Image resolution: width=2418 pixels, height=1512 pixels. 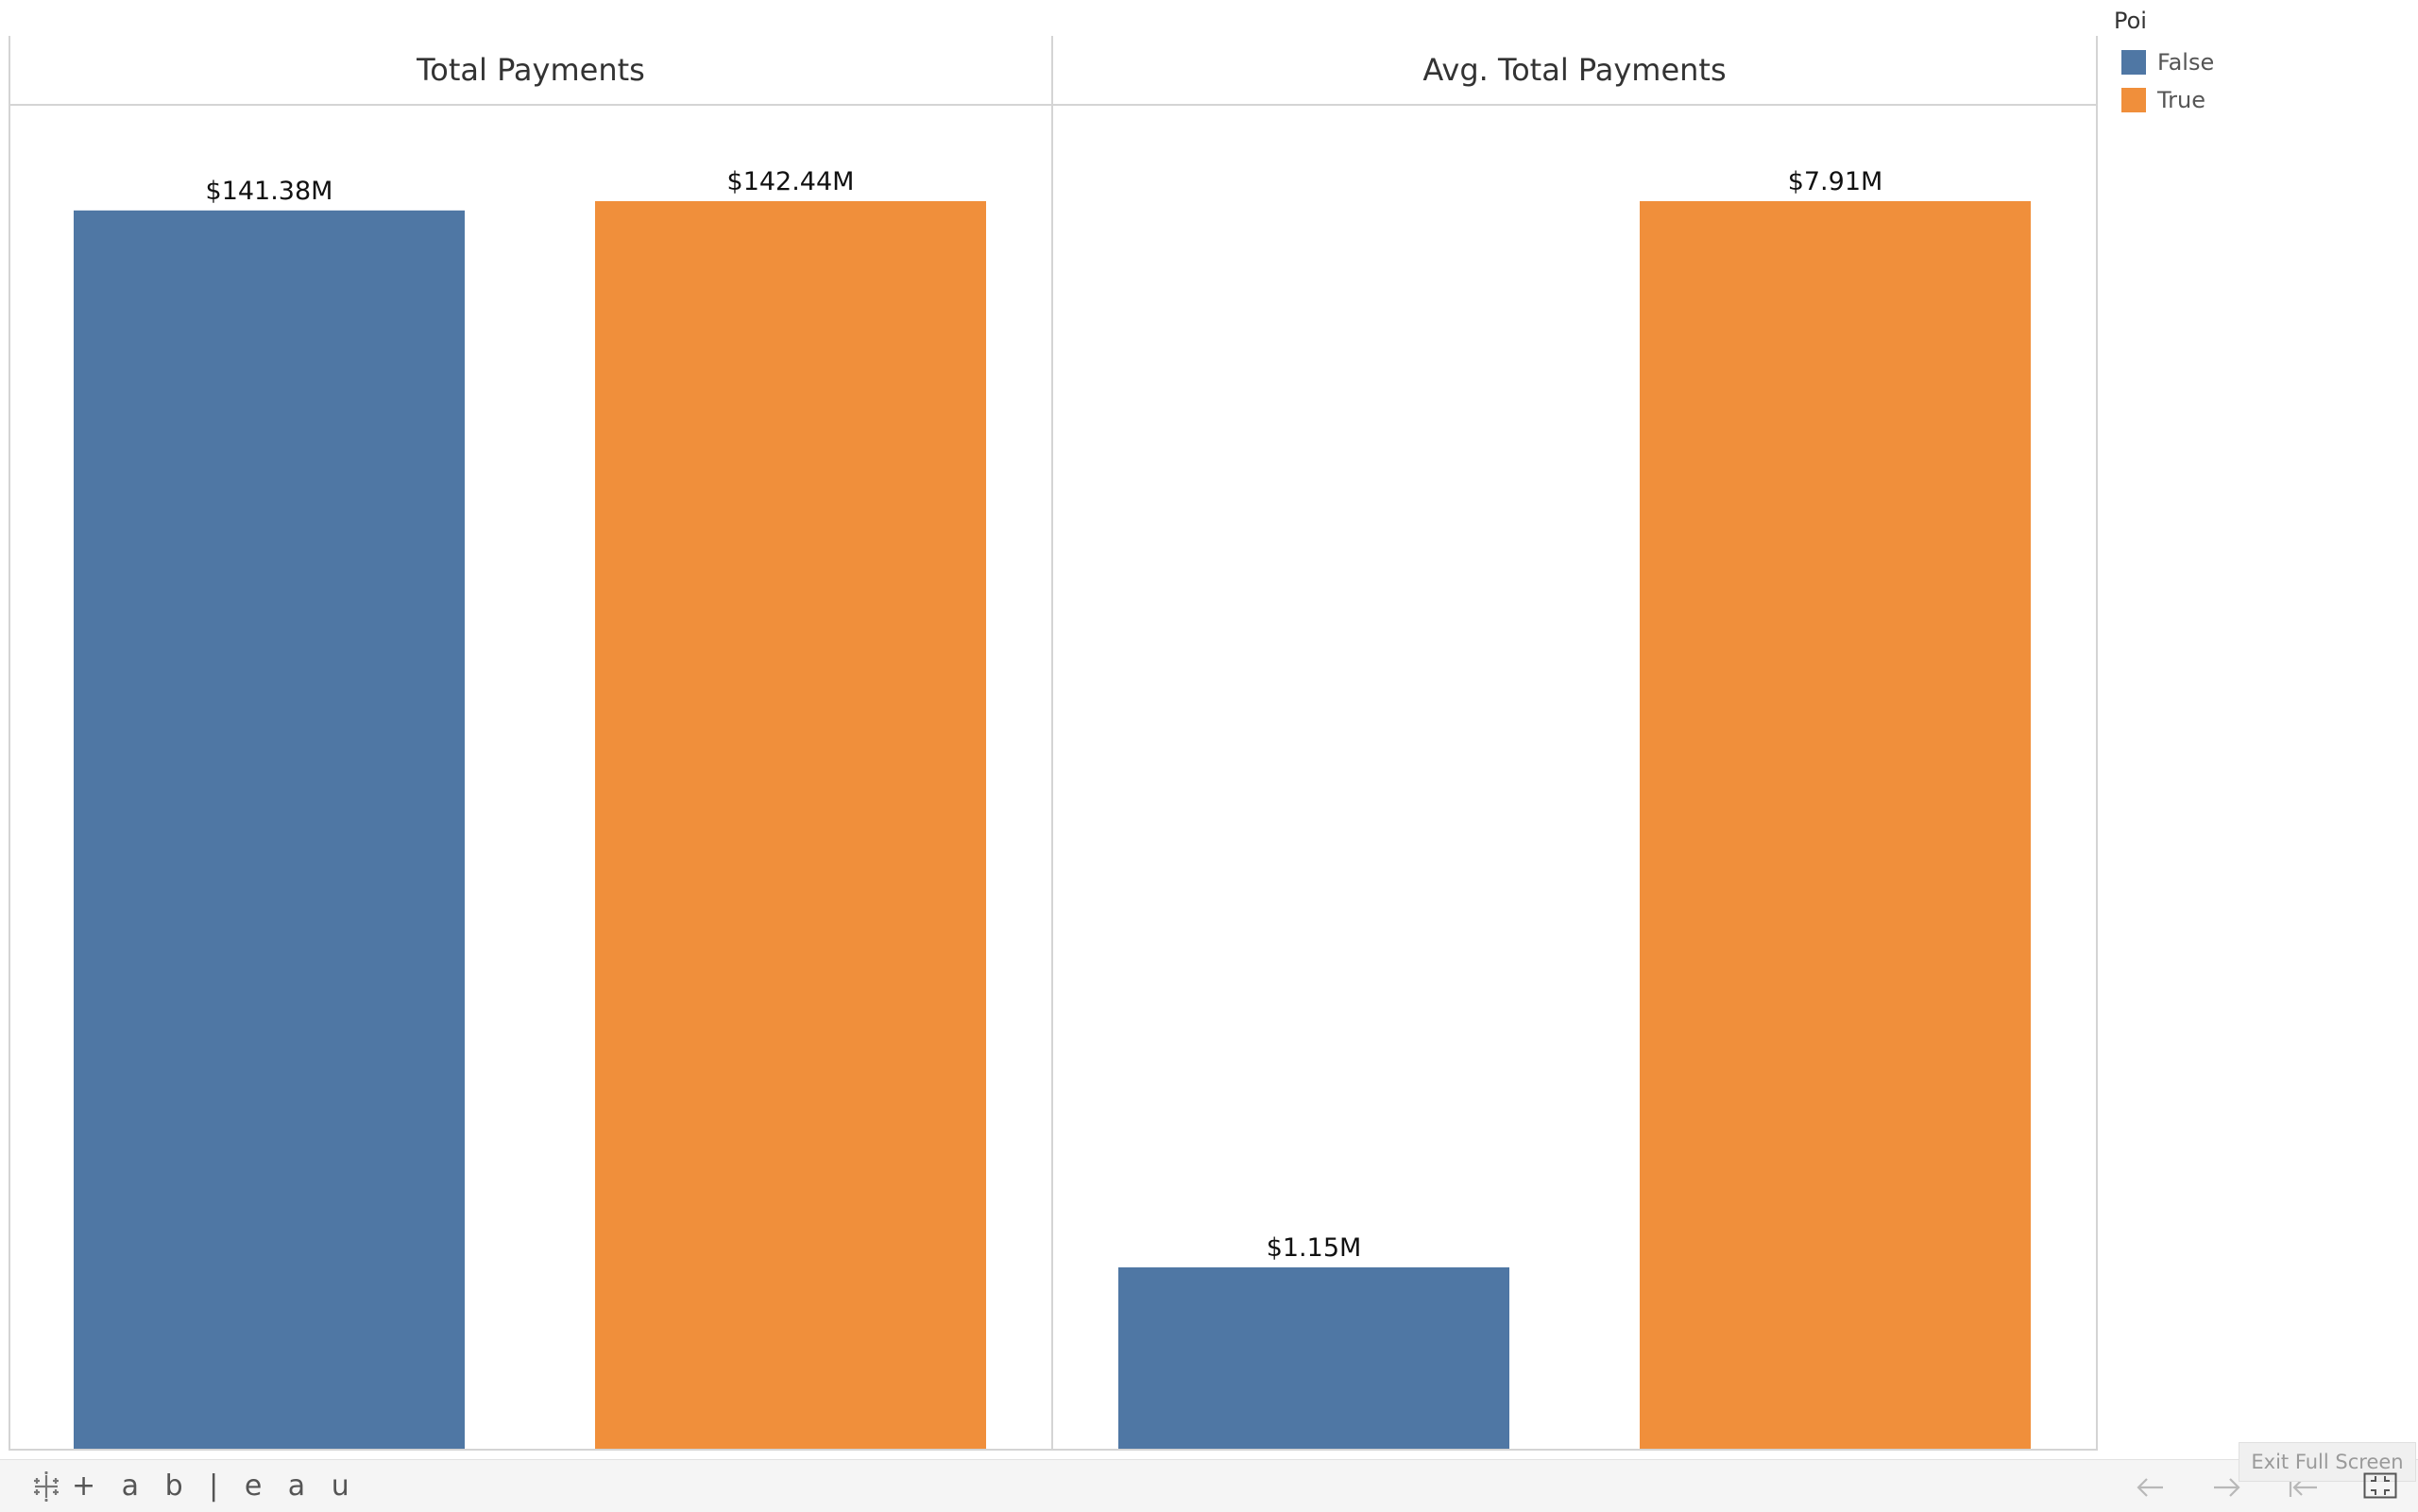 What do you see at coordinates (269, 191) in the screenshot?
I see `data-label-total-payments-false: $141.38M` at bounding box center [269, 191].